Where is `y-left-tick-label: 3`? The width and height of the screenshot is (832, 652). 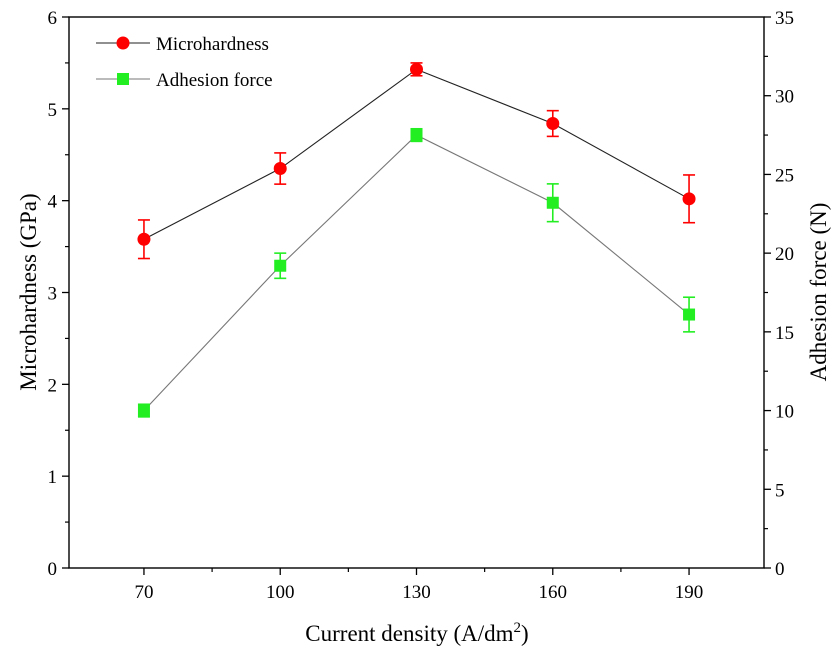 y-left-tick-label: 3 is located at coordinates (53, 294).